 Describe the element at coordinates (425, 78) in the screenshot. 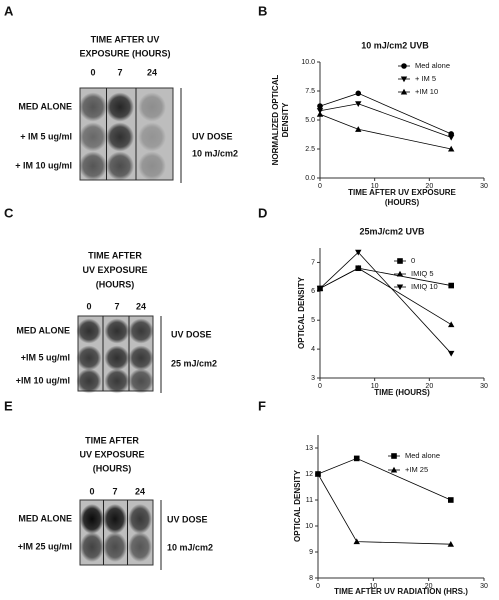

I see `legend-label: + IM 5` at that location.